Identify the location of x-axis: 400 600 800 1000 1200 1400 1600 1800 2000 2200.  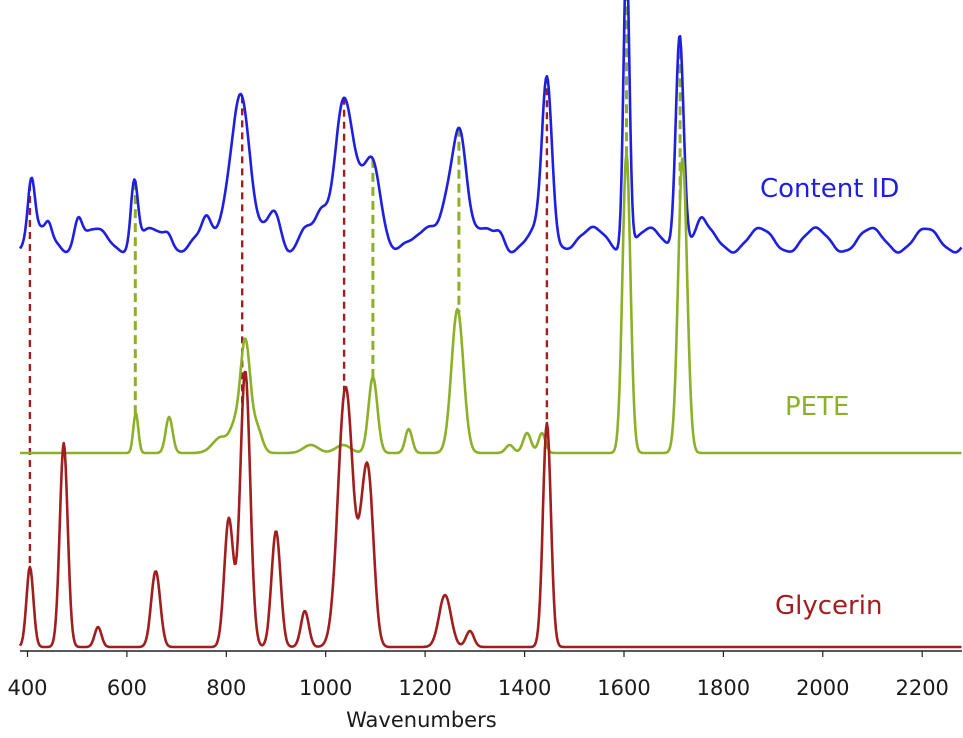
(484, 675).